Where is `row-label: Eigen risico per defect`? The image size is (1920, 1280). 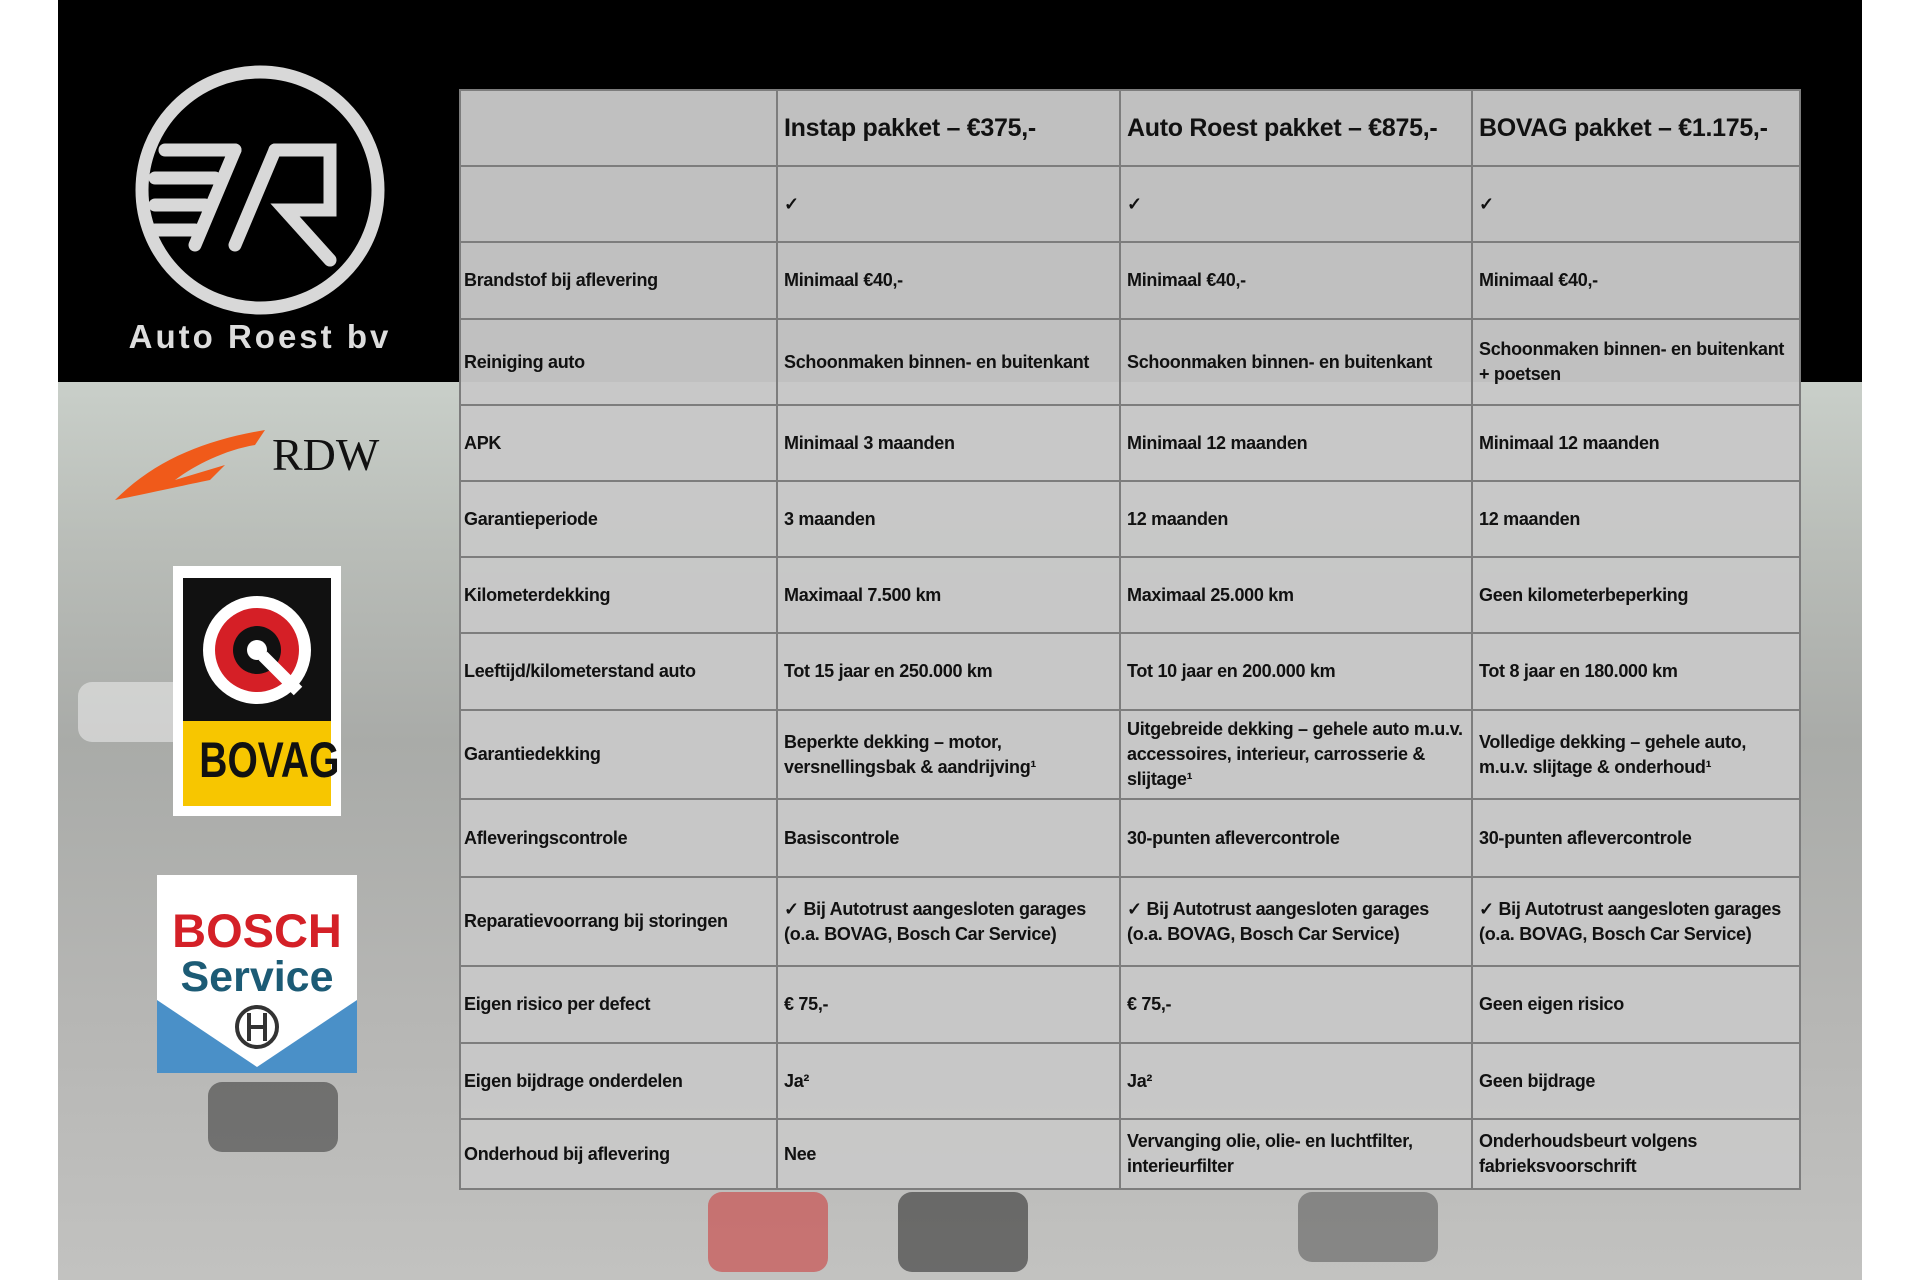 row-label: Eigen risico per defect is located at coordinates (618, 1004).